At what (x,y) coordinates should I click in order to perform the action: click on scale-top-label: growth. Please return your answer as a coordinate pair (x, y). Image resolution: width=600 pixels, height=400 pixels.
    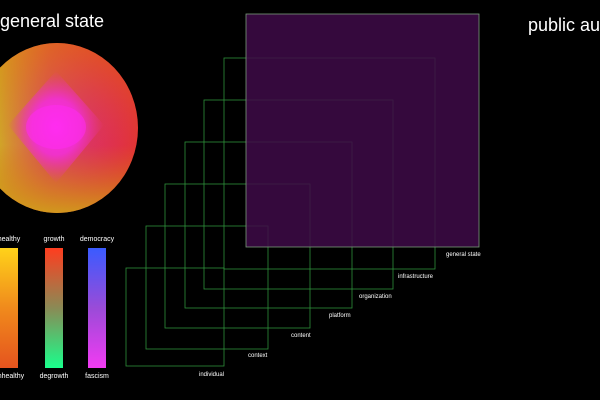
    Looking at the image, I should click on (54, 239).